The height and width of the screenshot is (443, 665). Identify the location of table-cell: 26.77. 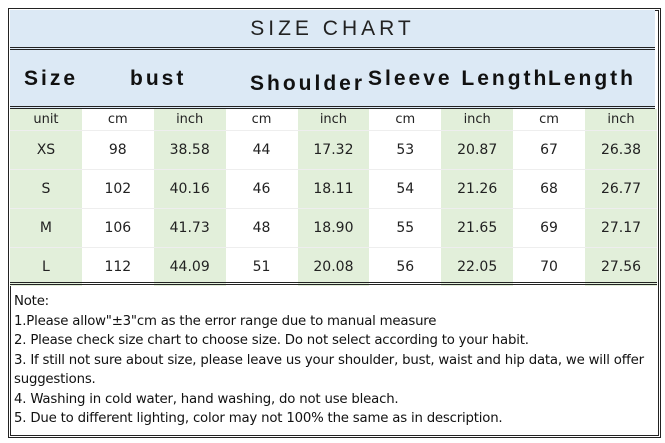
(621, 189).